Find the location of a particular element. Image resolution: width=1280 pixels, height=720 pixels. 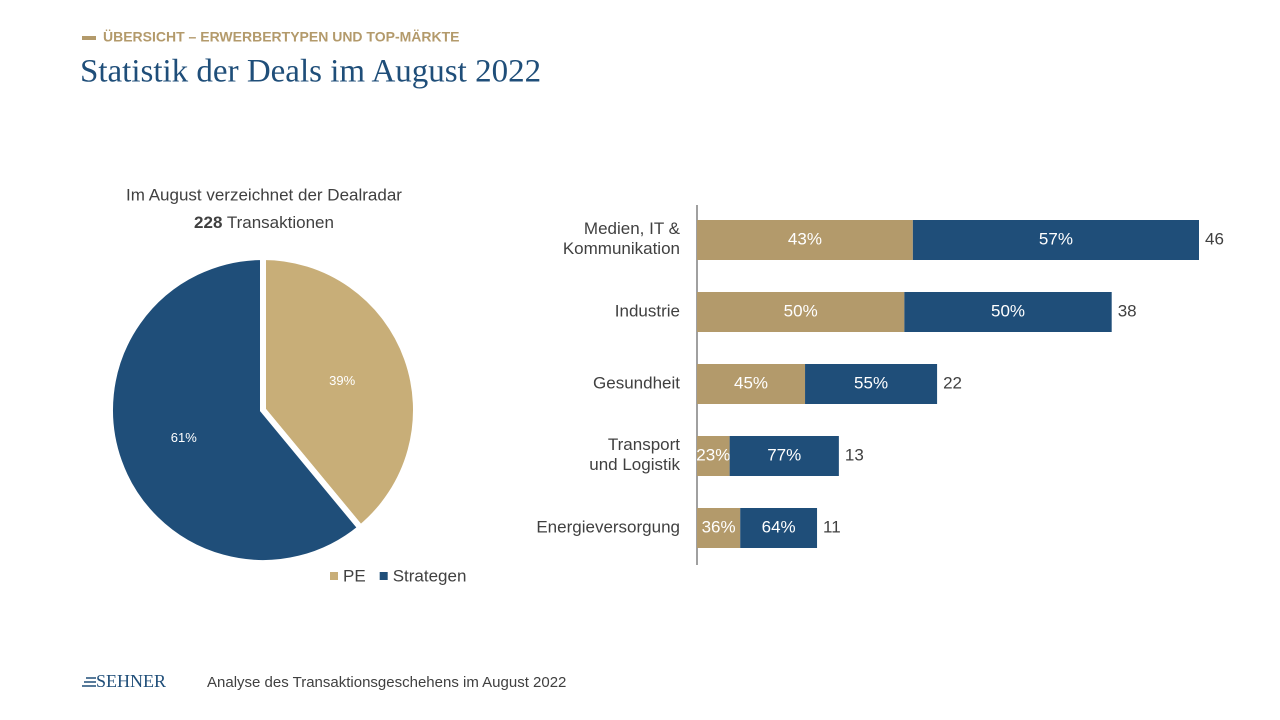

pie-total: 228 Transaktionen is located at coordinates (264, 222).